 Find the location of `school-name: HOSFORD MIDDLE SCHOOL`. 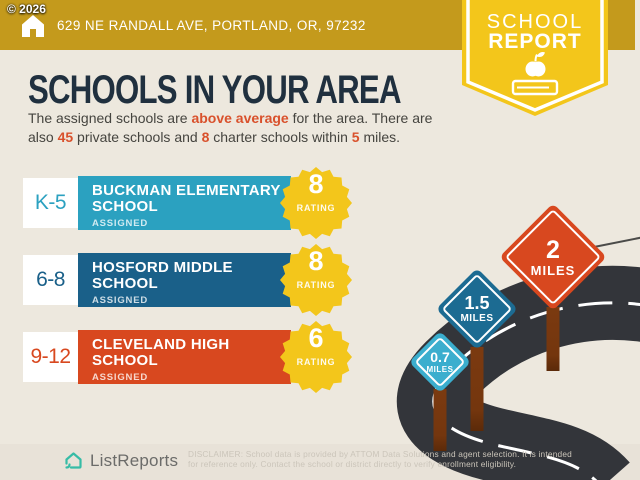

school-name: HOSFORD MIDDLE SCHOOL is located at coordinates (162, 275).